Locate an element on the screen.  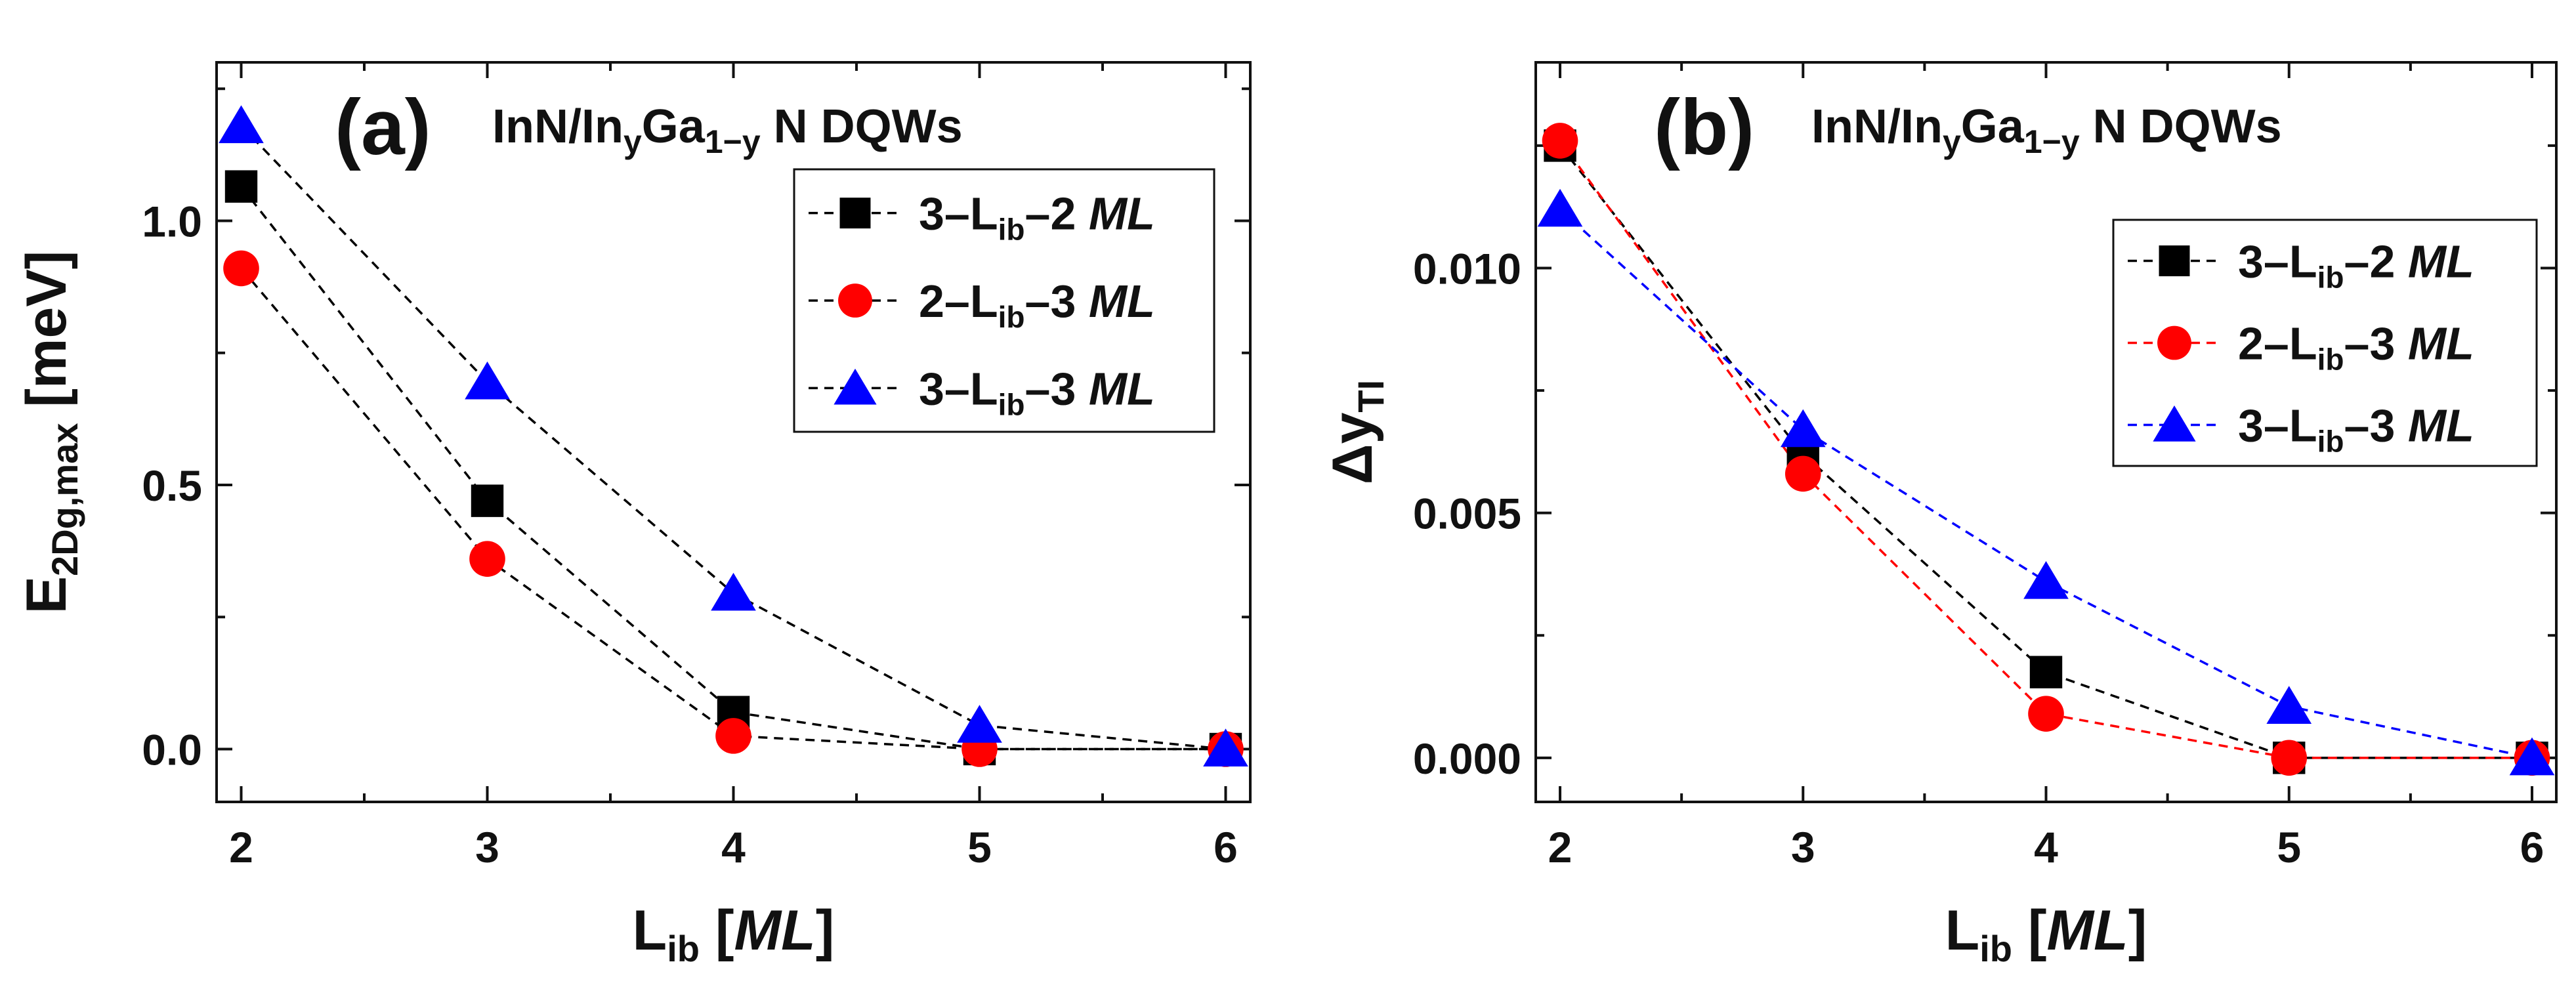
y-axis-label: E2Dg,max [meV] is located at coordinates (50, 432).